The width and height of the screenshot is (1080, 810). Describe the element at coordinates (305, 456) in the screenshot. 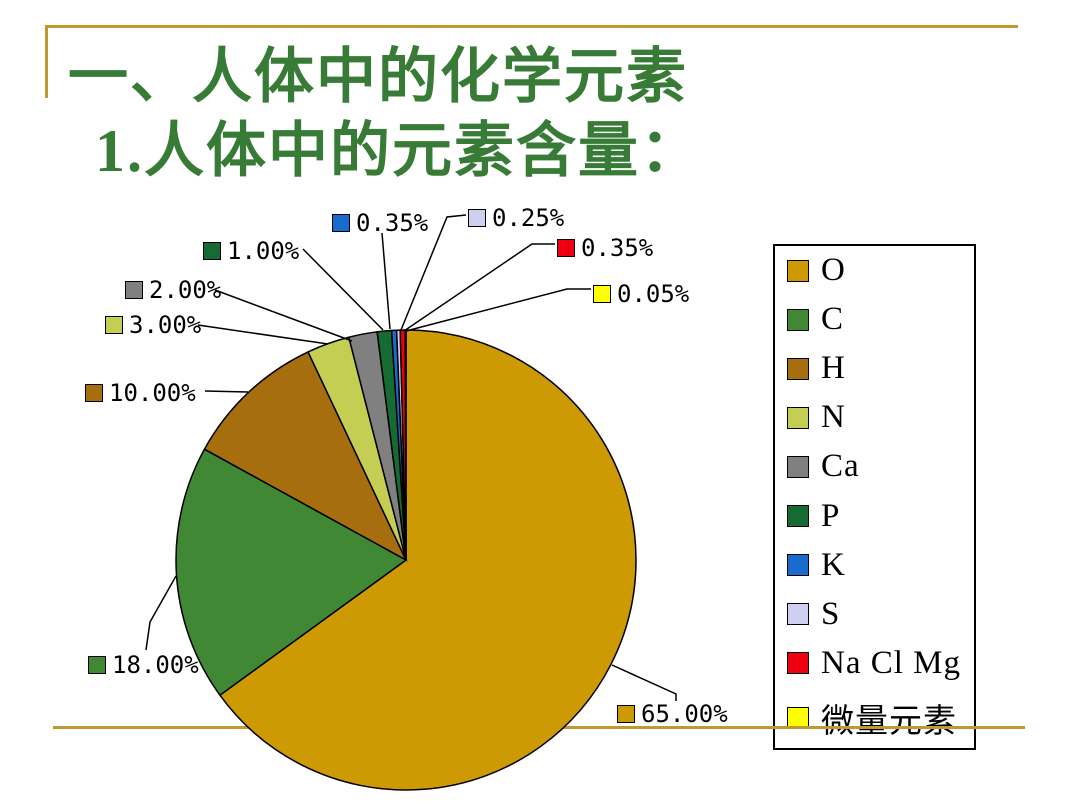

I see `pie-slice-H` at that location.